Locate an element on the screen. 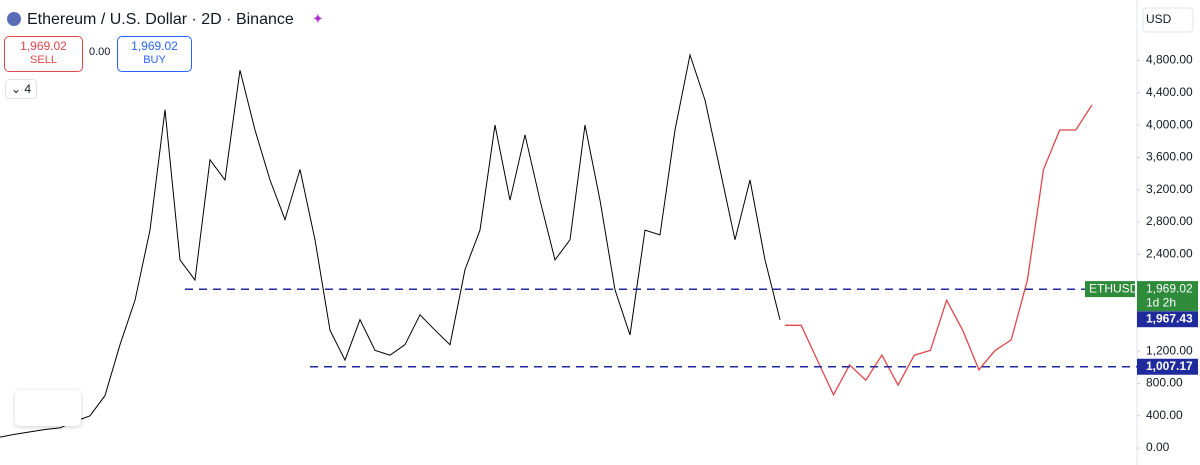  y-tick-label: 4,800.00 is located at coordinates (1169, 60).